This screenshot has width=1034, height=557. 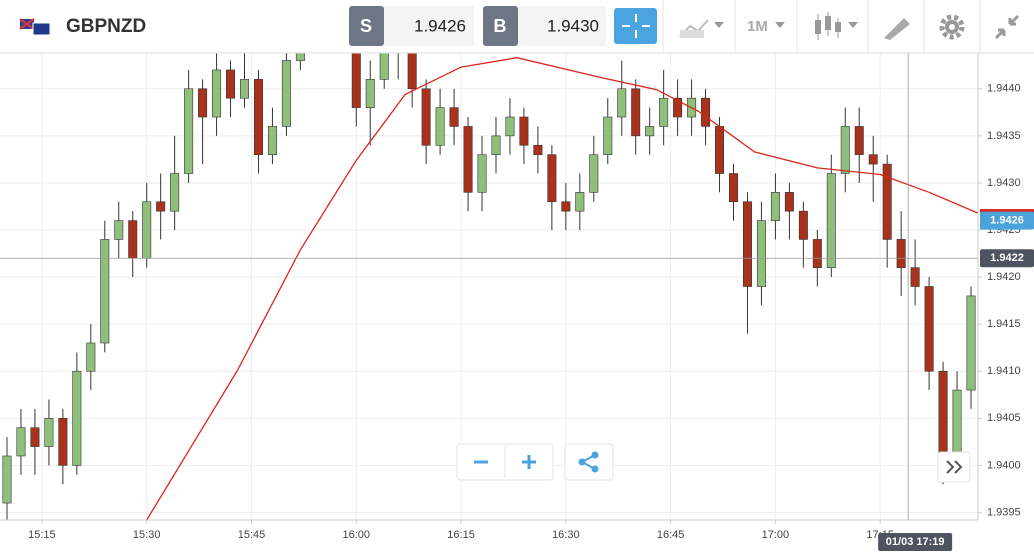 I want to click on price-tag, so click(x=1007, y=220).